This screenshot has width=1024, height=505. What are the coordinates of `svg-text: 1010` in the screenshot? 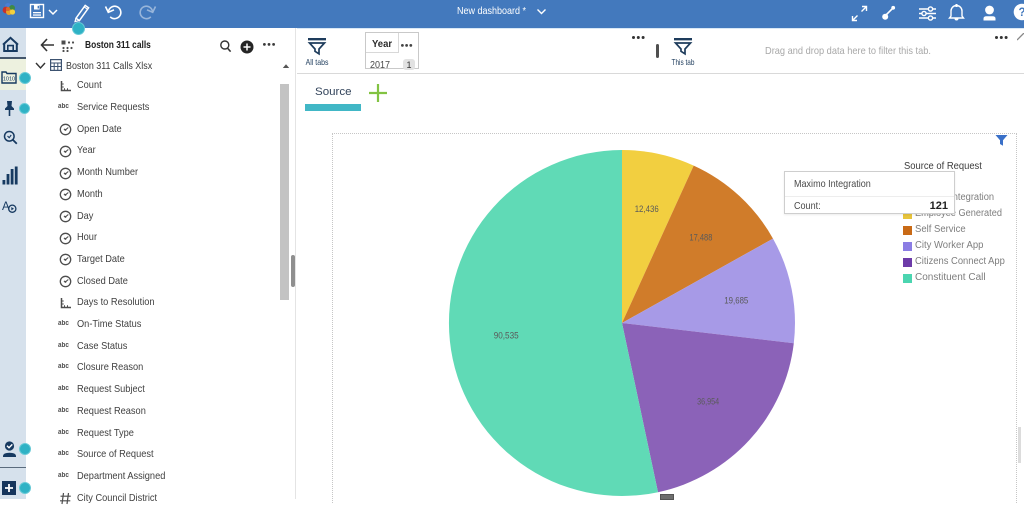 It's located at (9, 80).